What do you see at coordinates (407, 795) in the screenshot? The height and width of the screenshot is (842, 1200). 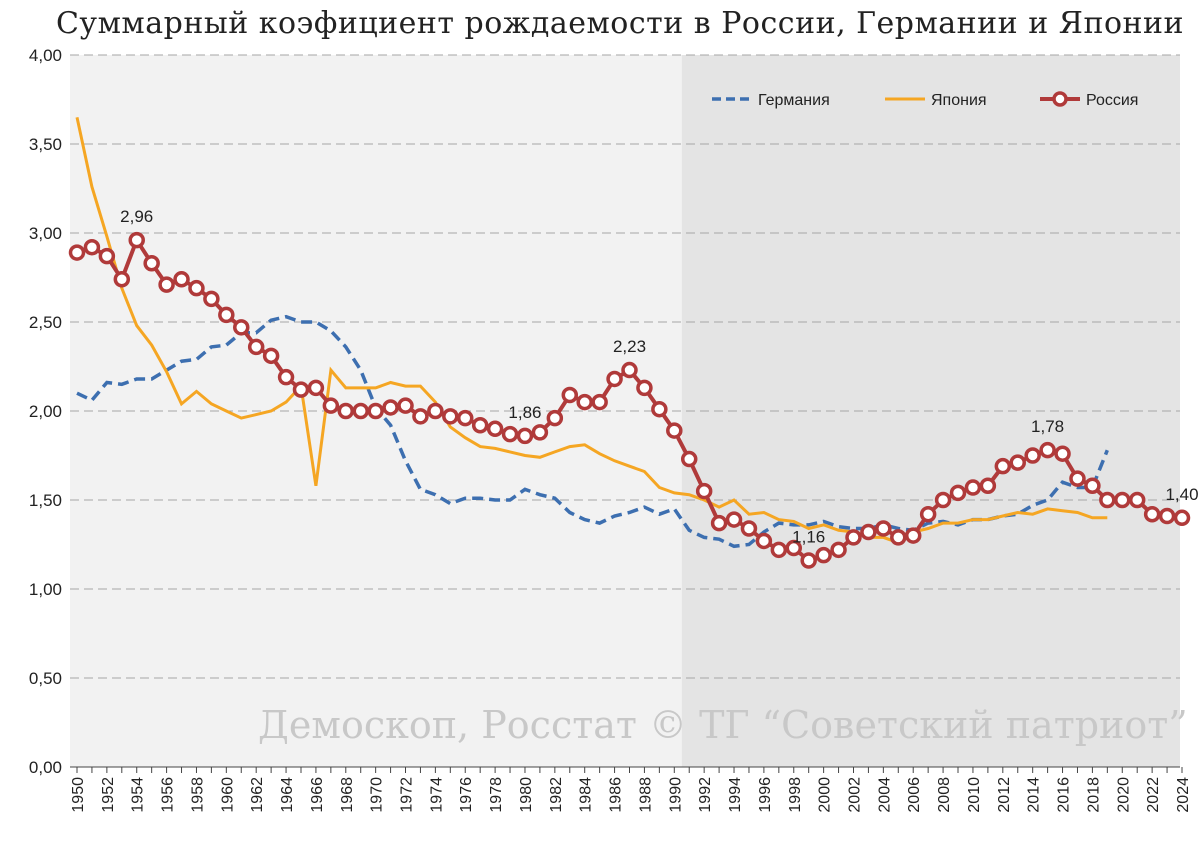 I see `x-tick-label: 1972` at bounding box center [407, 795].